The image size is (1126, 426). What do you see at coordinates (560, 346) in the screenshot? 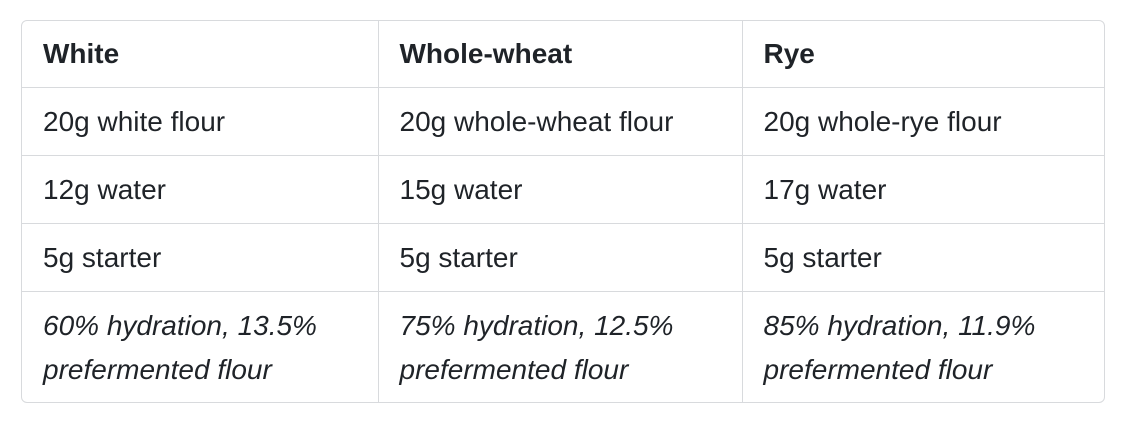
I see `table-cell: 75% hydration, 12.5% prefermented flour` at bounding box center [560, 346].